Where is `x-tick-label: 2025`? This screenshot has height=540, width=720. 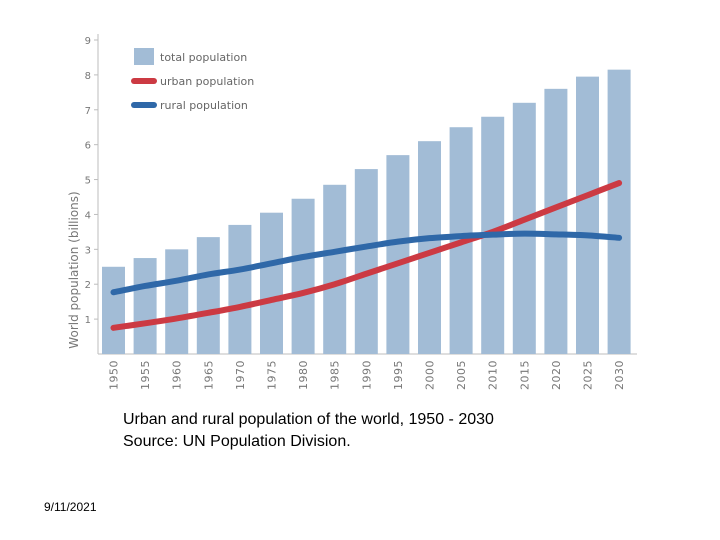 x-tick-label: 2025 is located at coordinates (588, 375).